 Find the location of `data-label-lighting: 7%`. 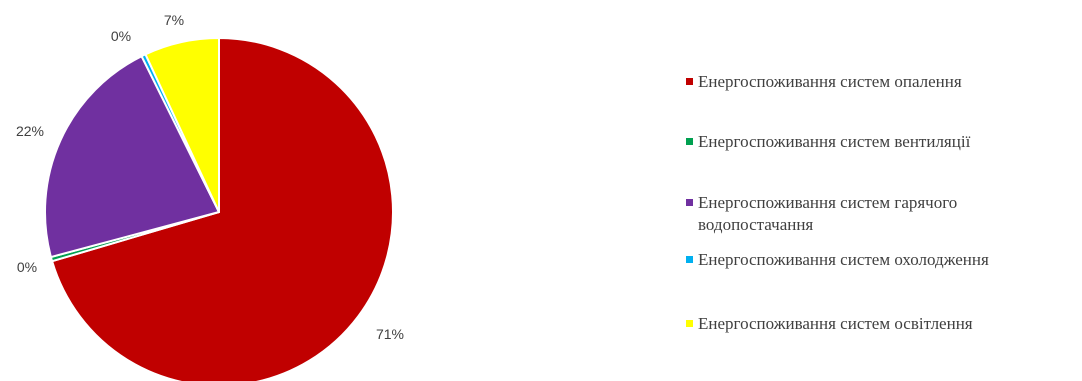

data-label-lighting: 7% is located at coordinates (174, 20).